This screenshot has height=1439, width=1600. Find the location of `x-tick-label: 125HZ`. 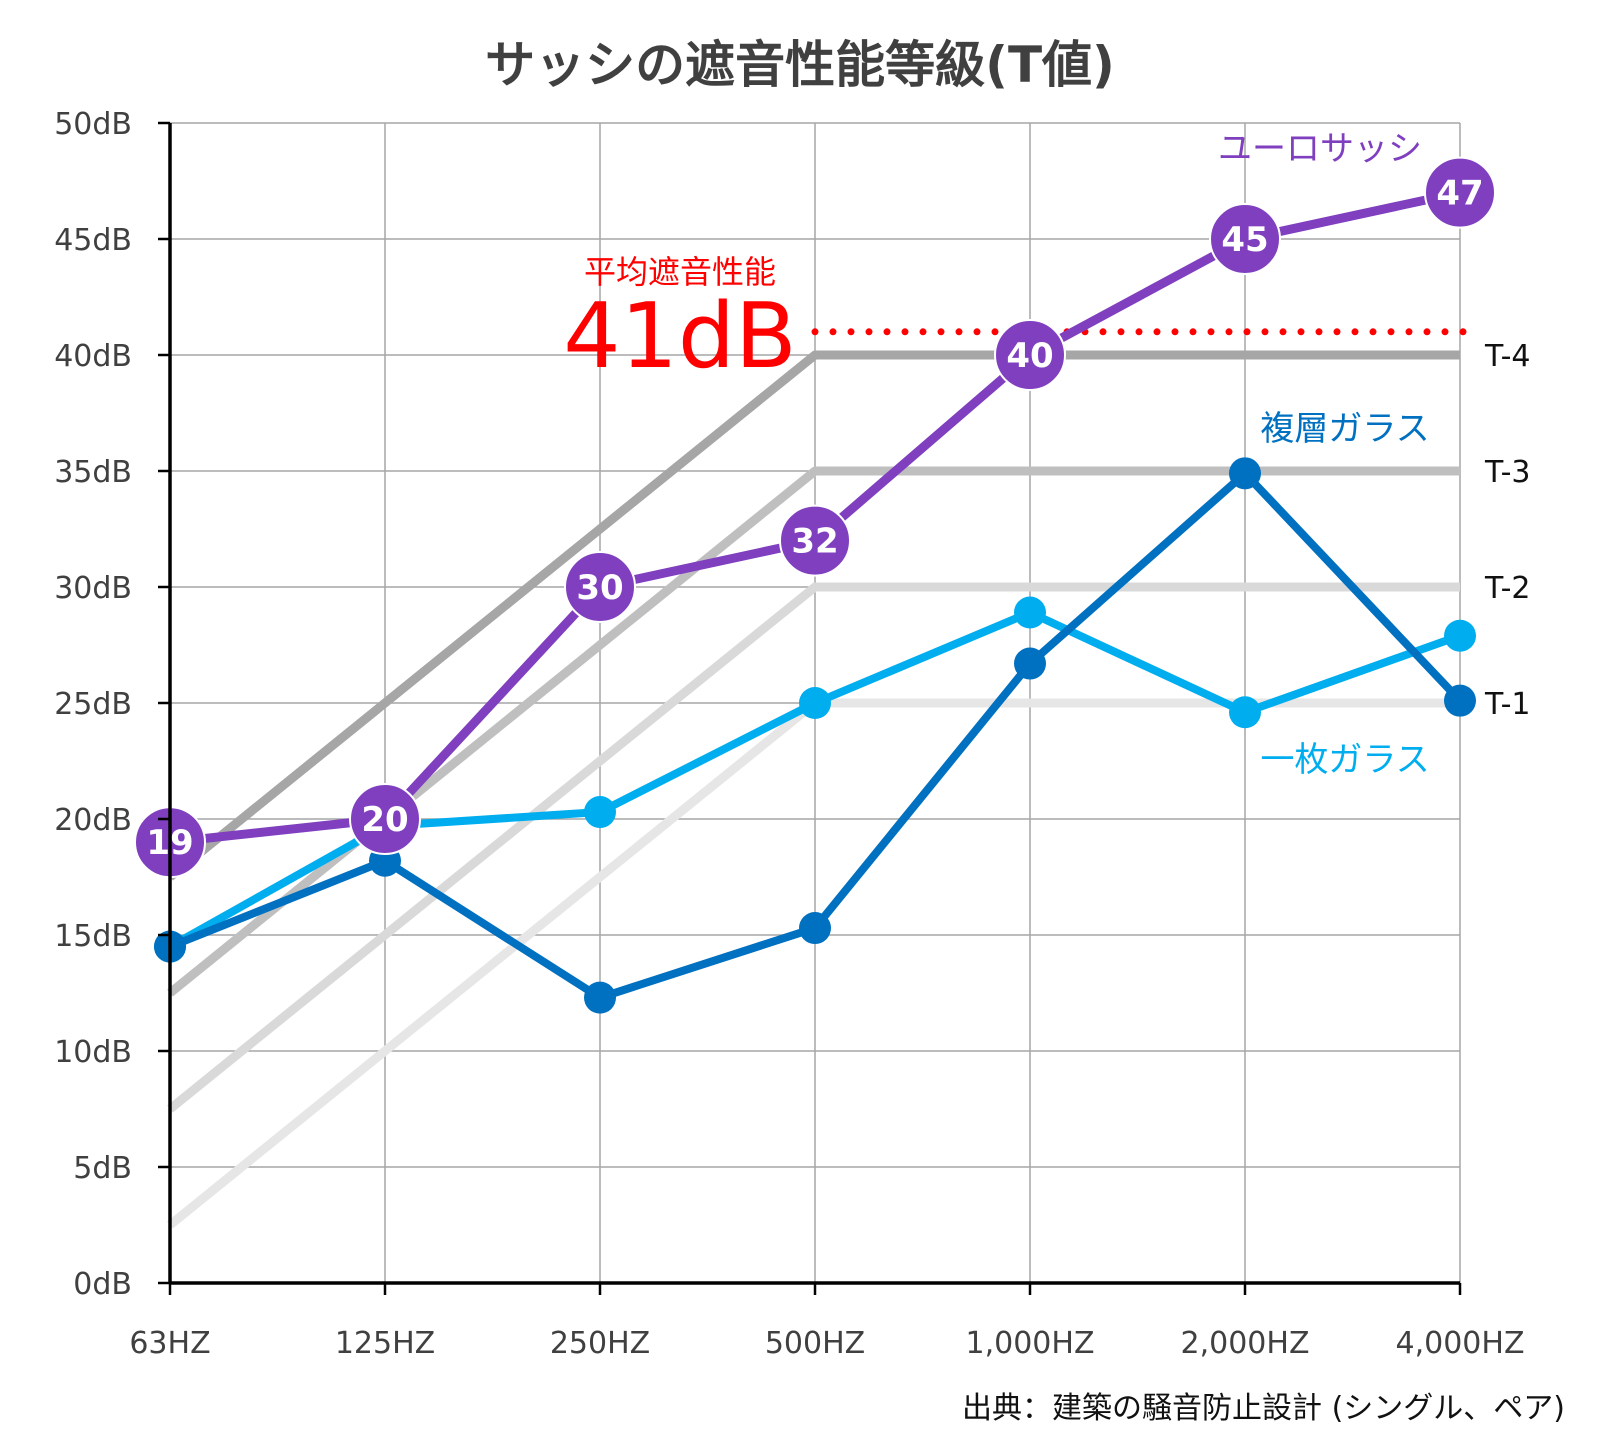

x-tick-label: 125HZ is located at coordinates (385, 1343).